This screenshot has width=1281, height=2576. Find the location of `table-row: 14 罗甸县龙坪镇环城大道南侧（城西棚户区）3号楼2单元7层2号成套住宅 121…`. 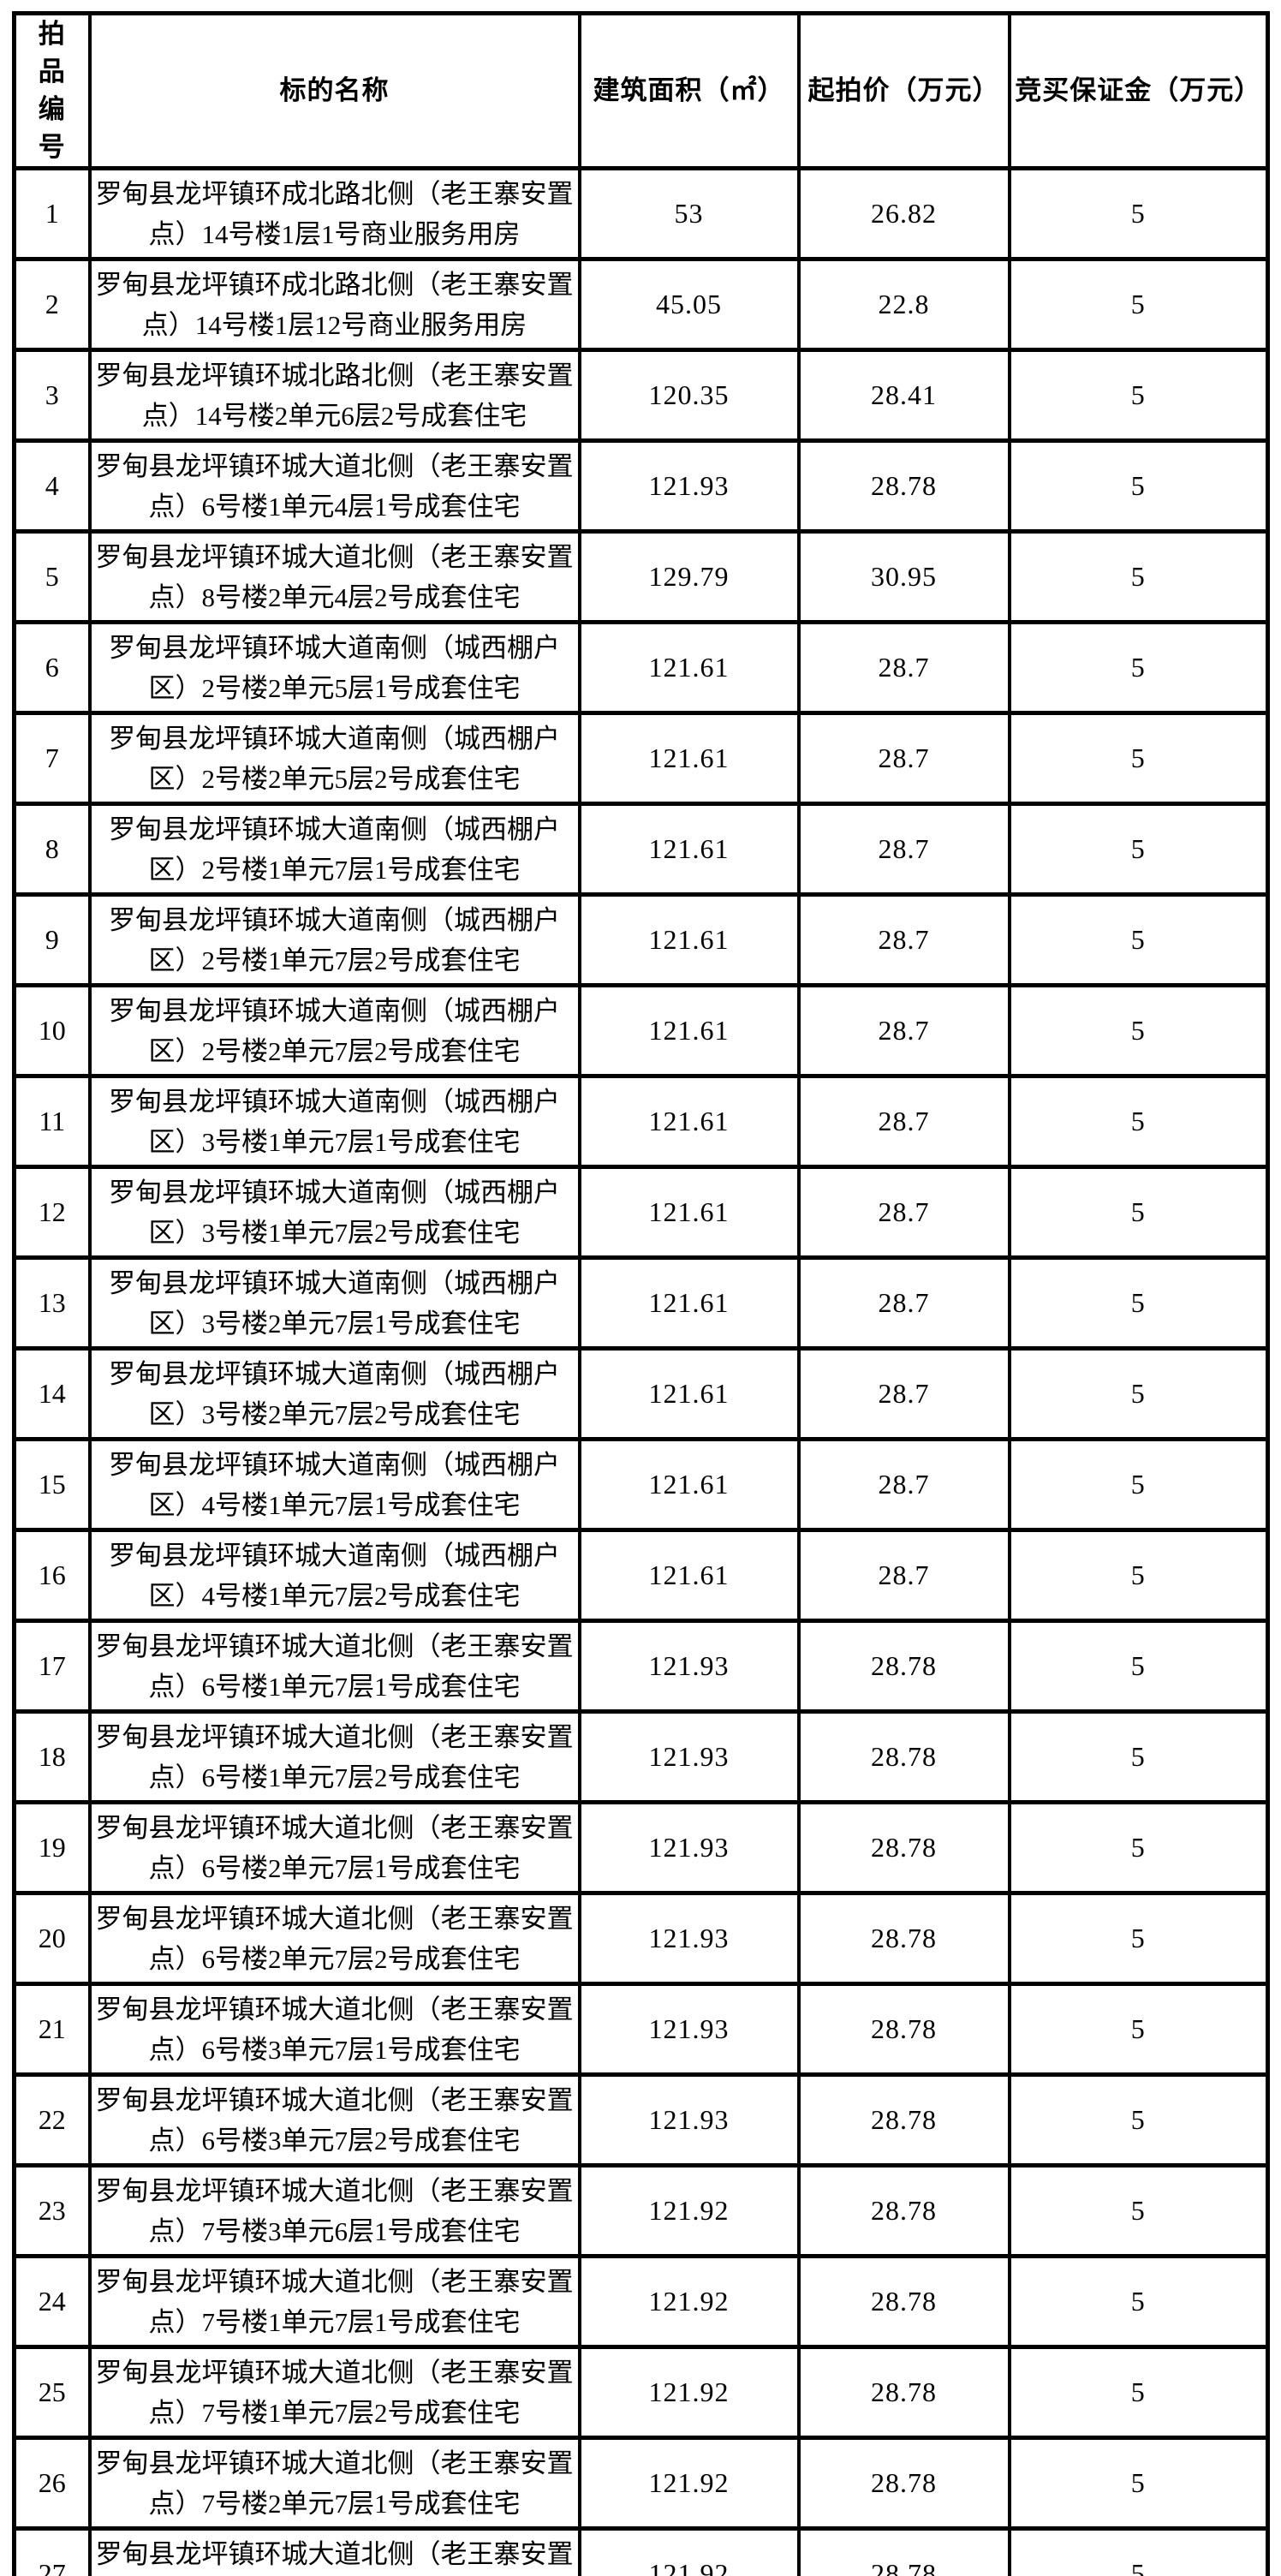

table-row: 14 罗甸县龙坪镇环城大道南侧（城西棚户区）3号楼2单元7层2号成套住宅 121… is located at coordinates (641, 1393).